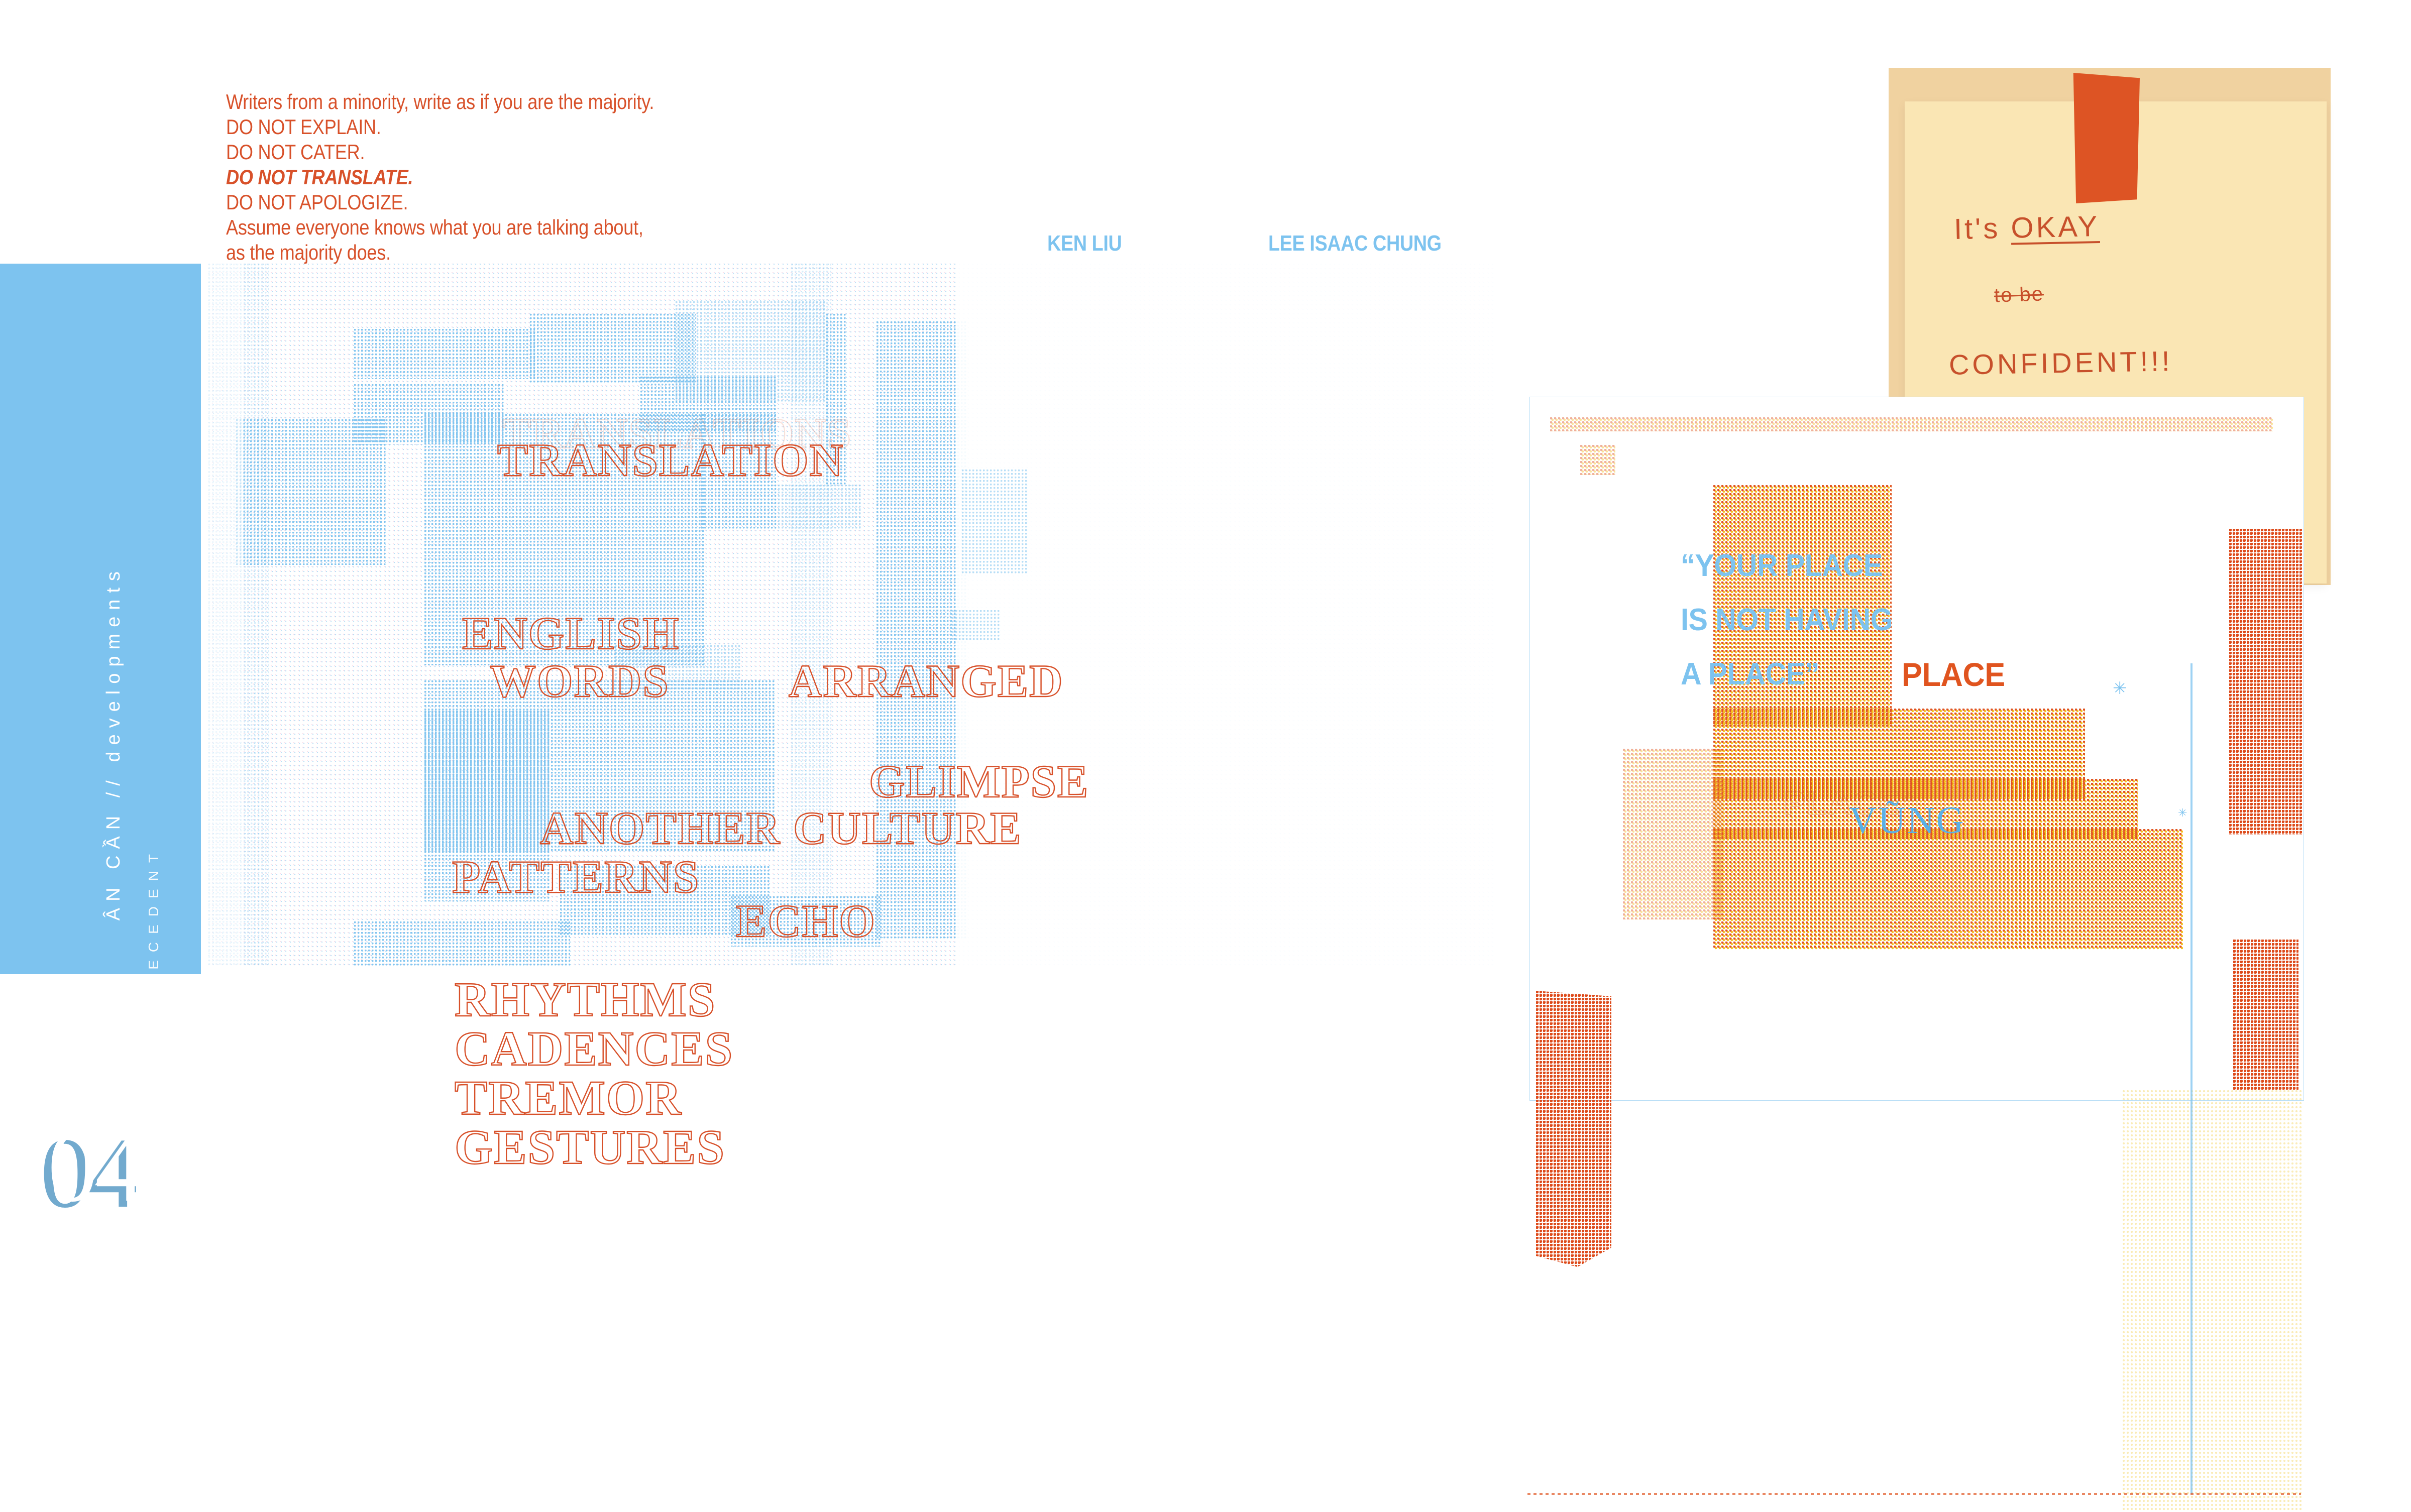 The width and height of the screenshot is (2411, 1512). Describe the element at coordinates (1787, 620) in the screenshot. I see `poster-blue-line-2: IS NOT HAVING` at that location.